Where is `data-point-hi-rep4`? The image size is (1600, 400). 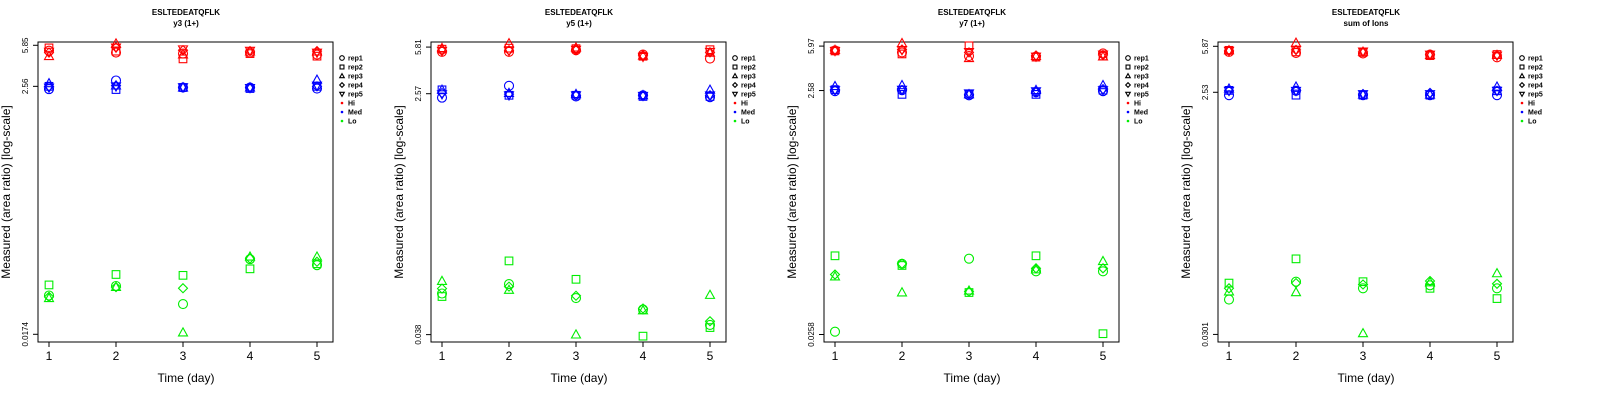 data-point-hi-rep4 is located at coordinates (1036, 55).